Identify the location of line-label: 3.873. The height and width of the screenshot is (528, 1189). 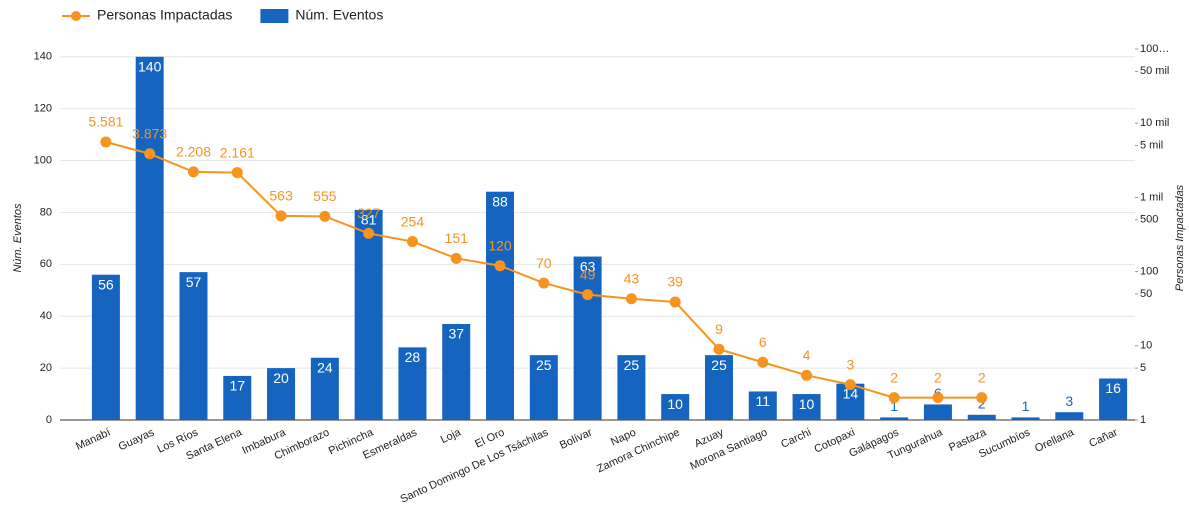
(149, 133).